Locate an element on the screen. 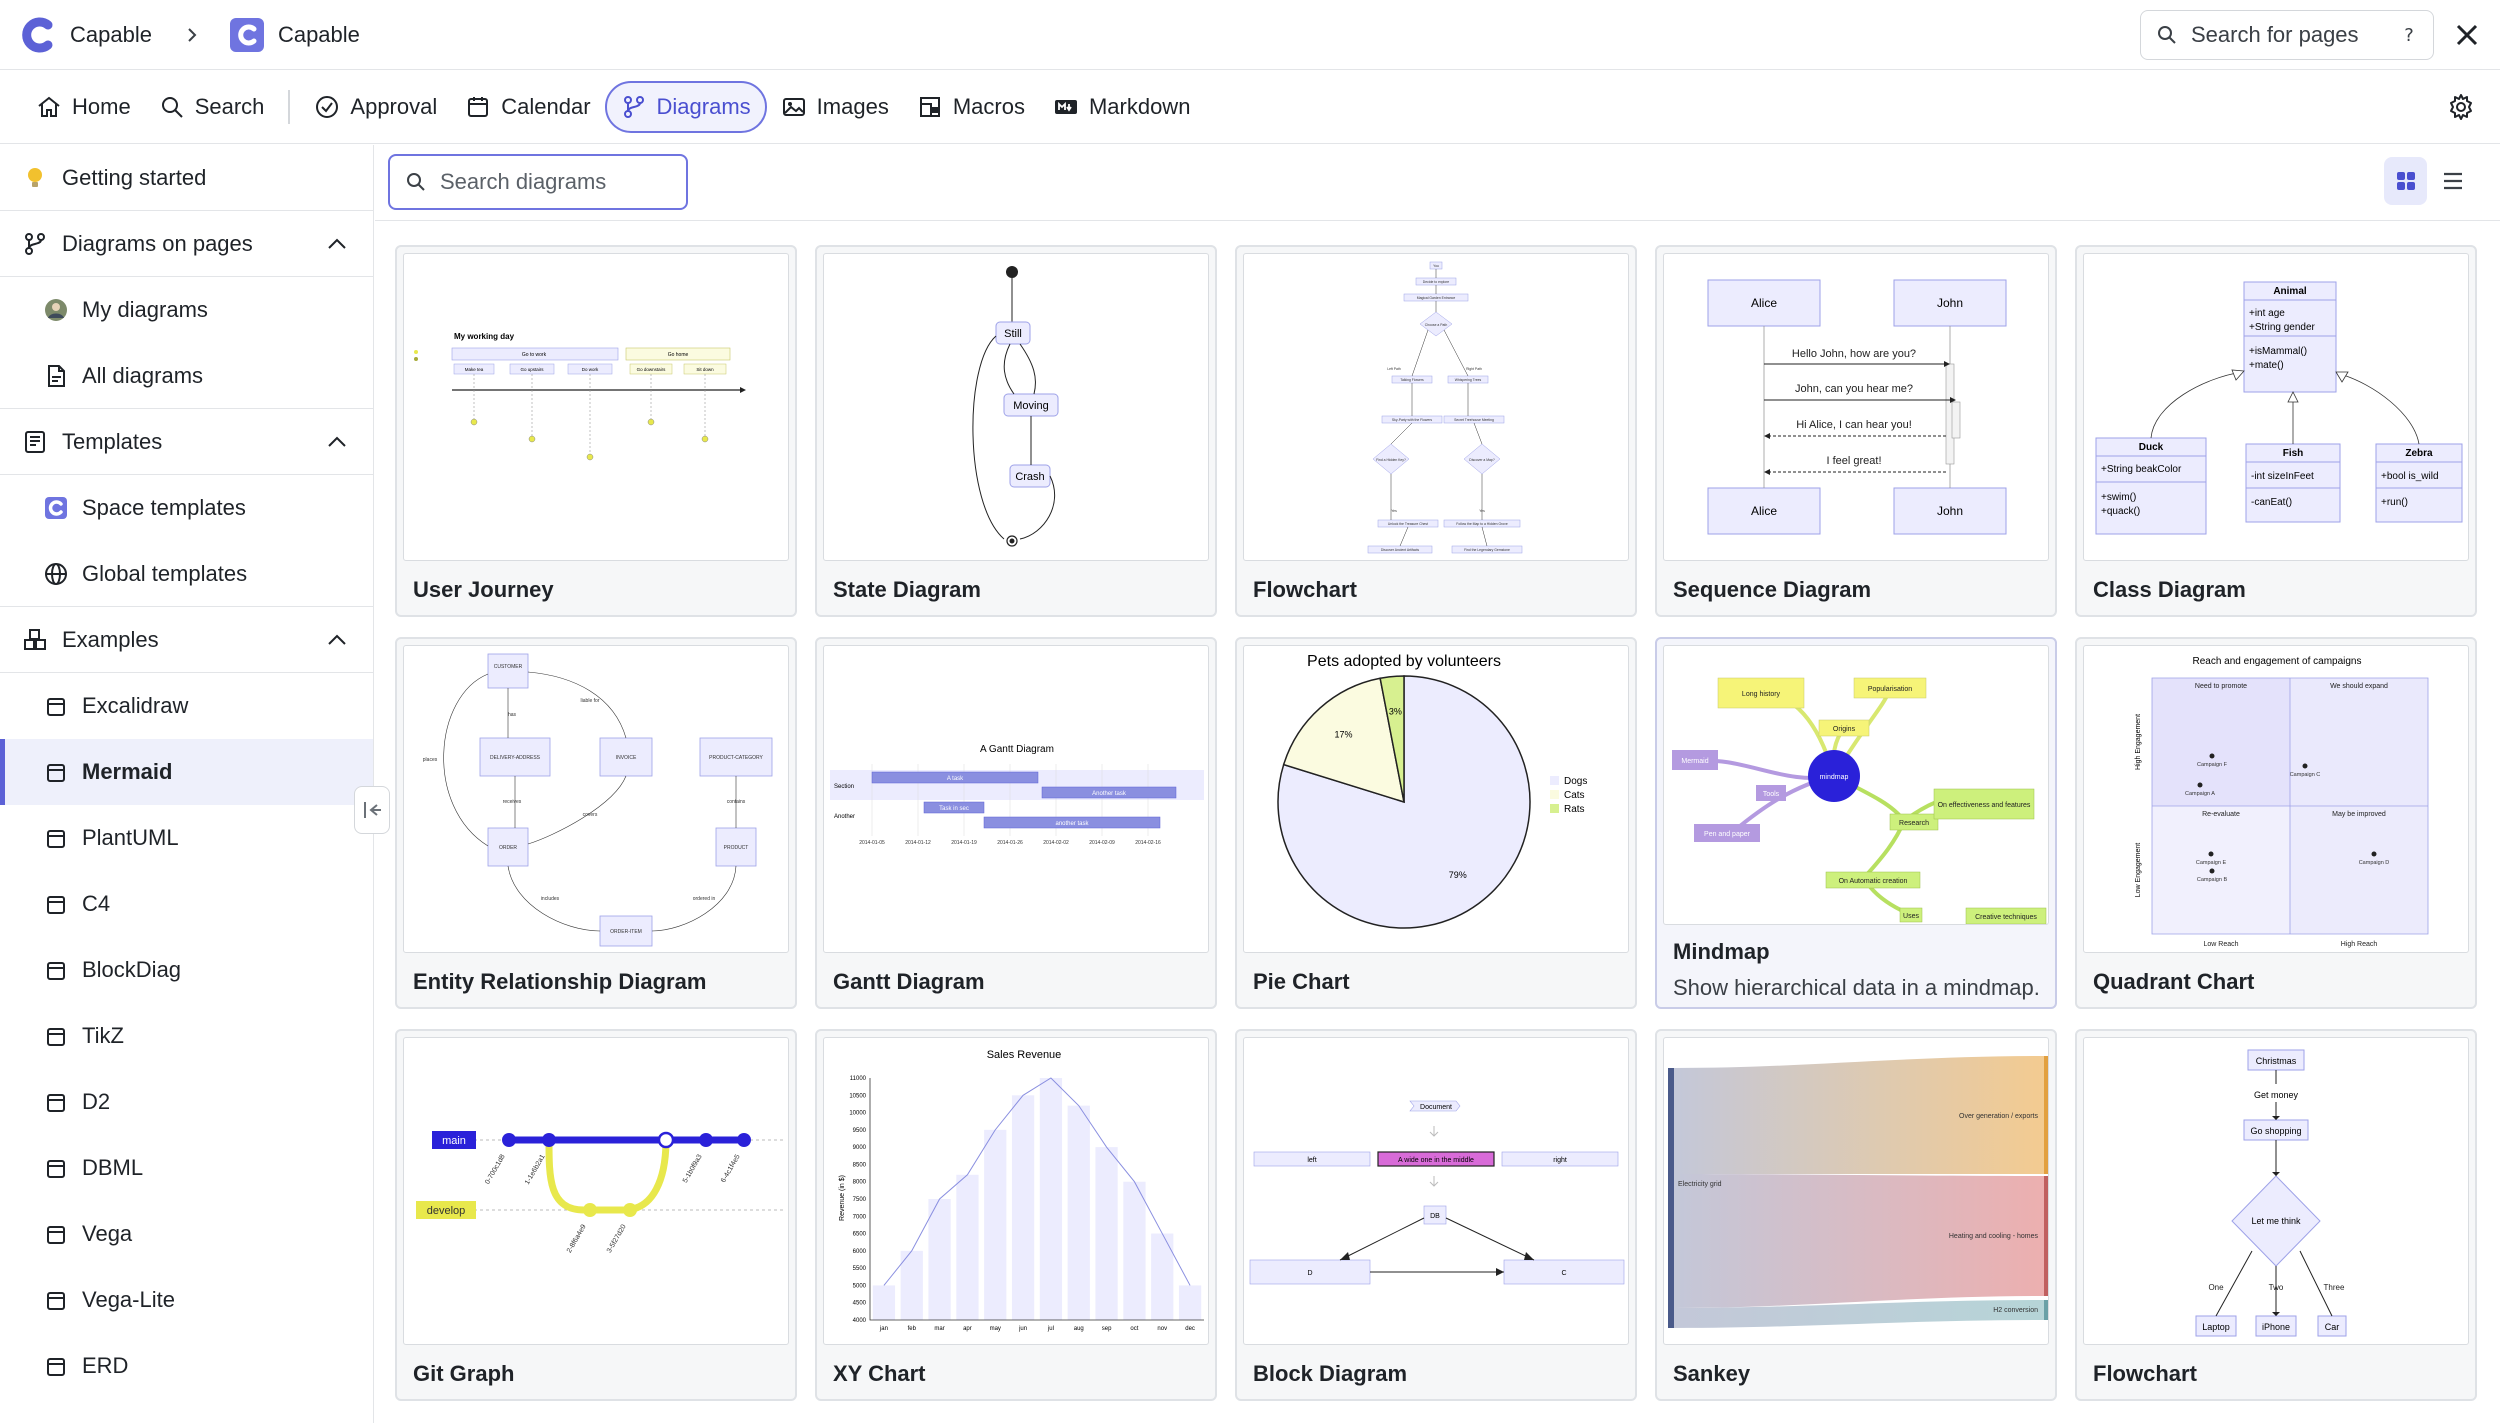  svg-text: On effectiveness and features is located at coordinates (1984, 805).